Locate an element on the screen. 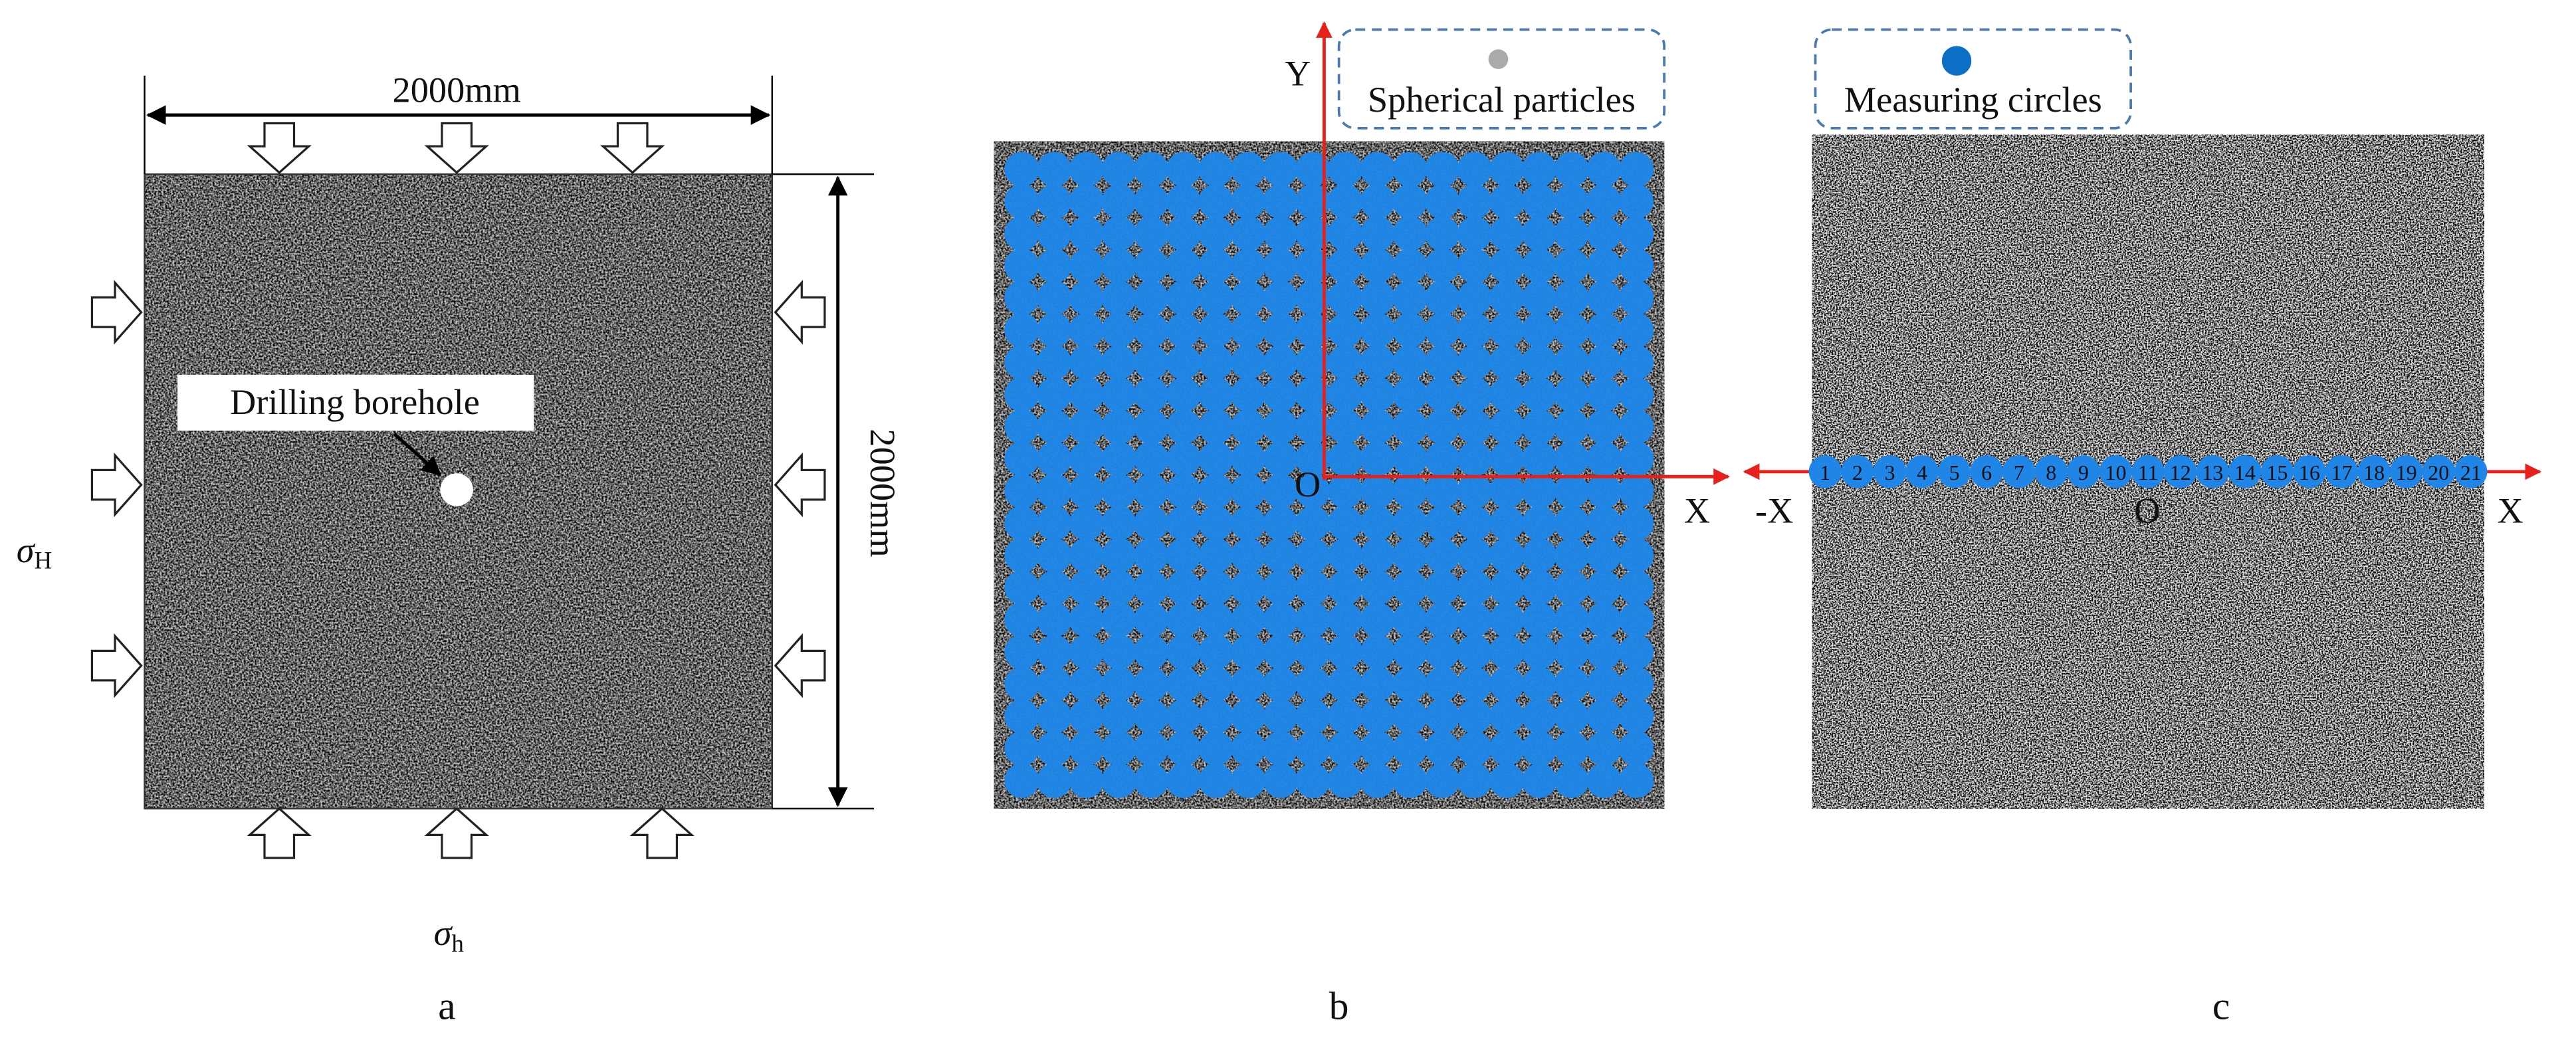 The height and width of the screenshot is (1042, 2576). sigma-subscript: H is located at coordinates (44, 561).